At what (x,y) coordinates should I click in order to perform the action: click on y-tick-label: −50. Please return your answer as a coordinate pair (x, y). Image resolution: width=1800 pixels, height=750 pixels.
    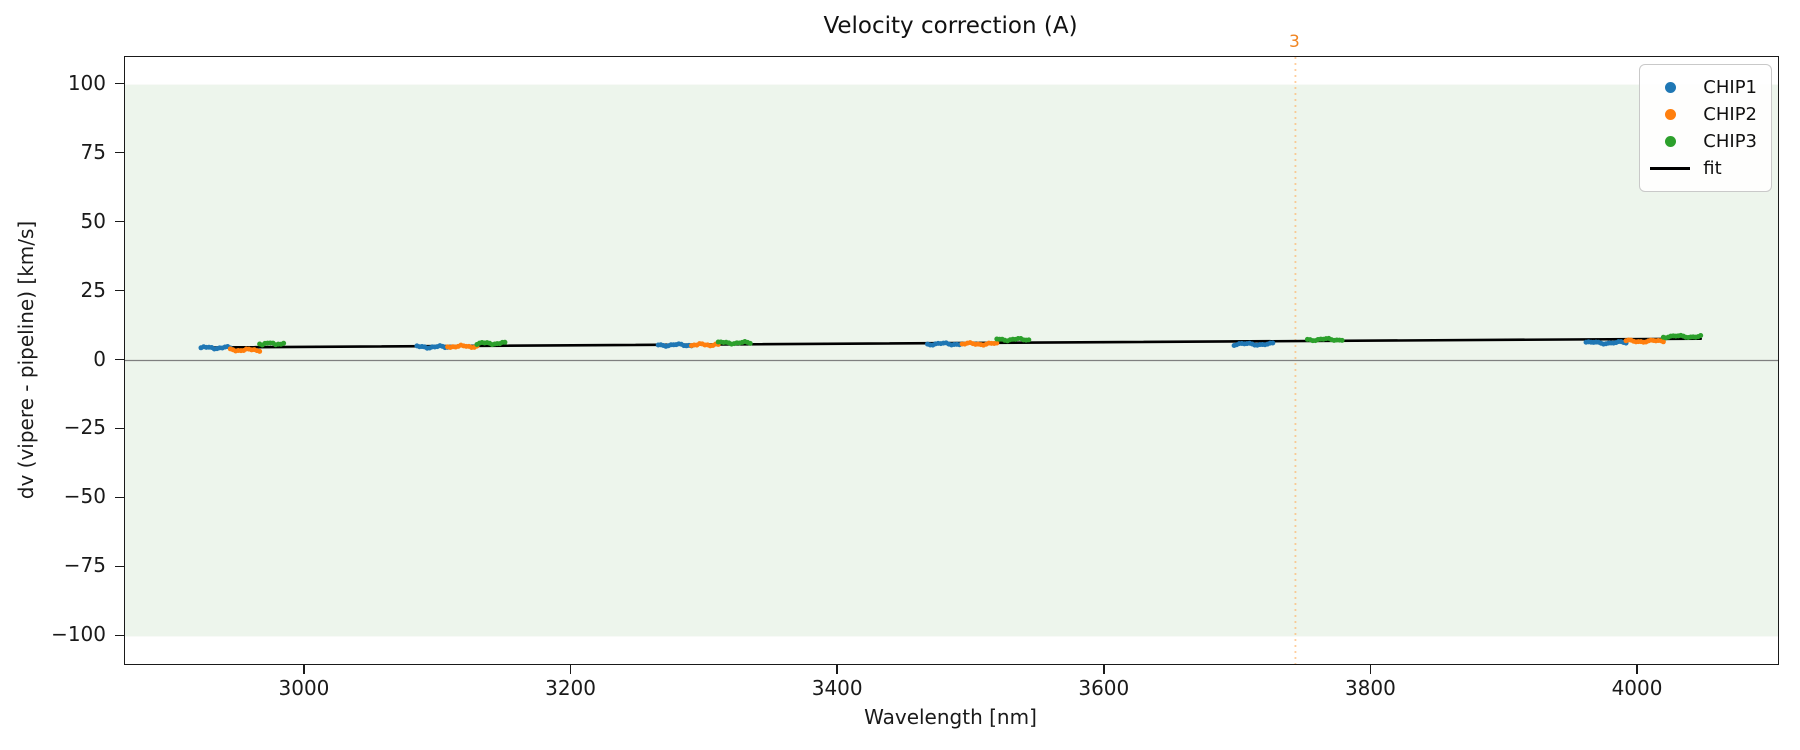
    Looking at the image, I should click on (84, 496).